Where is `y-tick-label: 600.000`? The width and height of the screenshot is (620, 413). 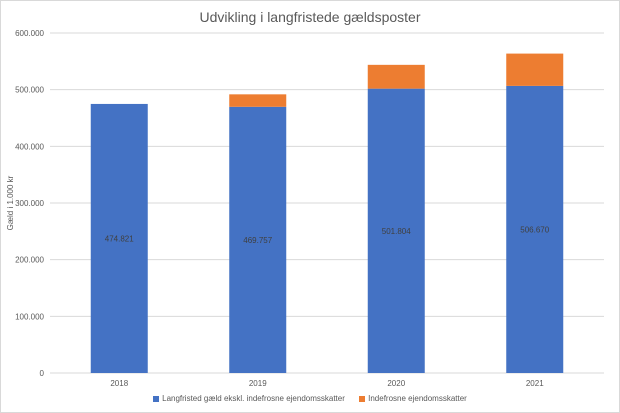 y-tick-label: 600.000 is located at coordinates (29, 33).